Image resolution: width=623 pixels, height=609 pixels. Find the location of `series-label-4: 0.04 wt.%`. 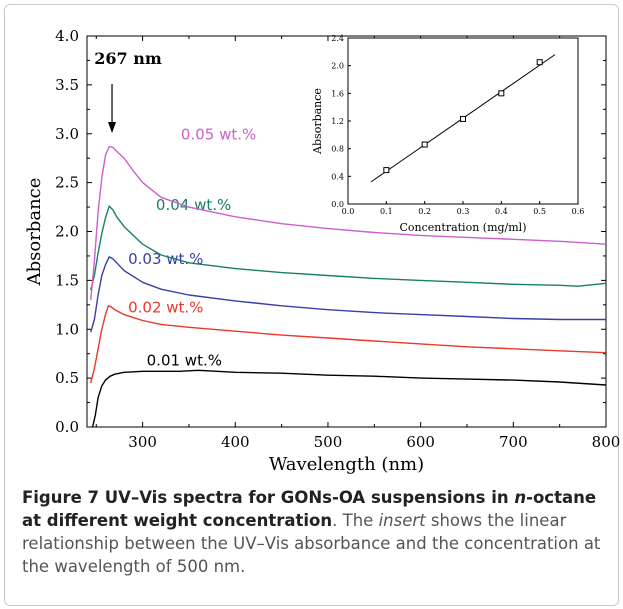

series-label-4: 0.04 wt.% is located at coordinates (193, 205).